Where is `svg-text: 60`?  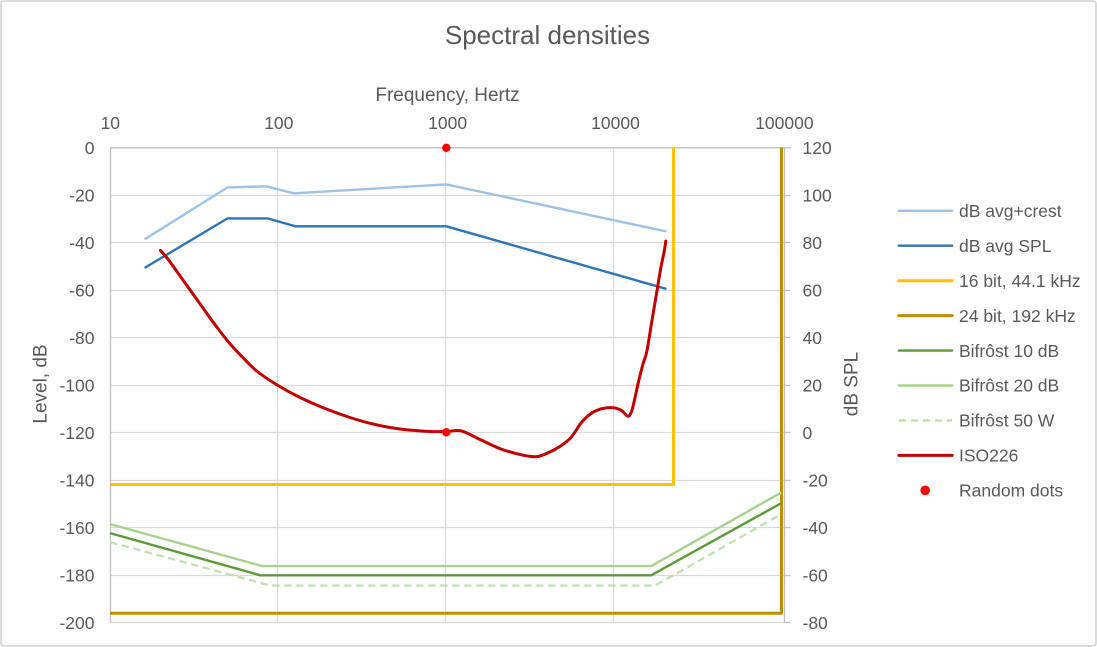 svg-text: 60 is located at coordinates (813, 291).